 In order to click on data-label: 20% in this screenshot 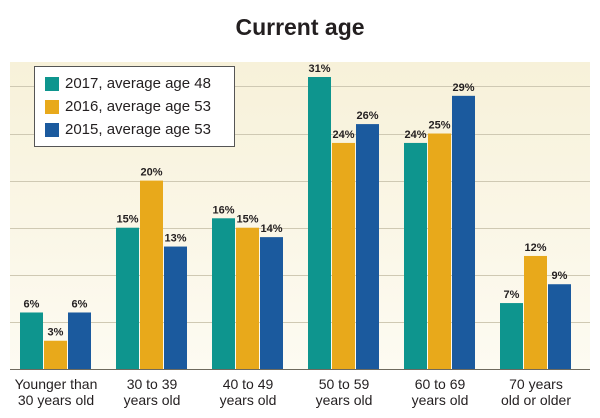, I will do `click(151, 173)`.